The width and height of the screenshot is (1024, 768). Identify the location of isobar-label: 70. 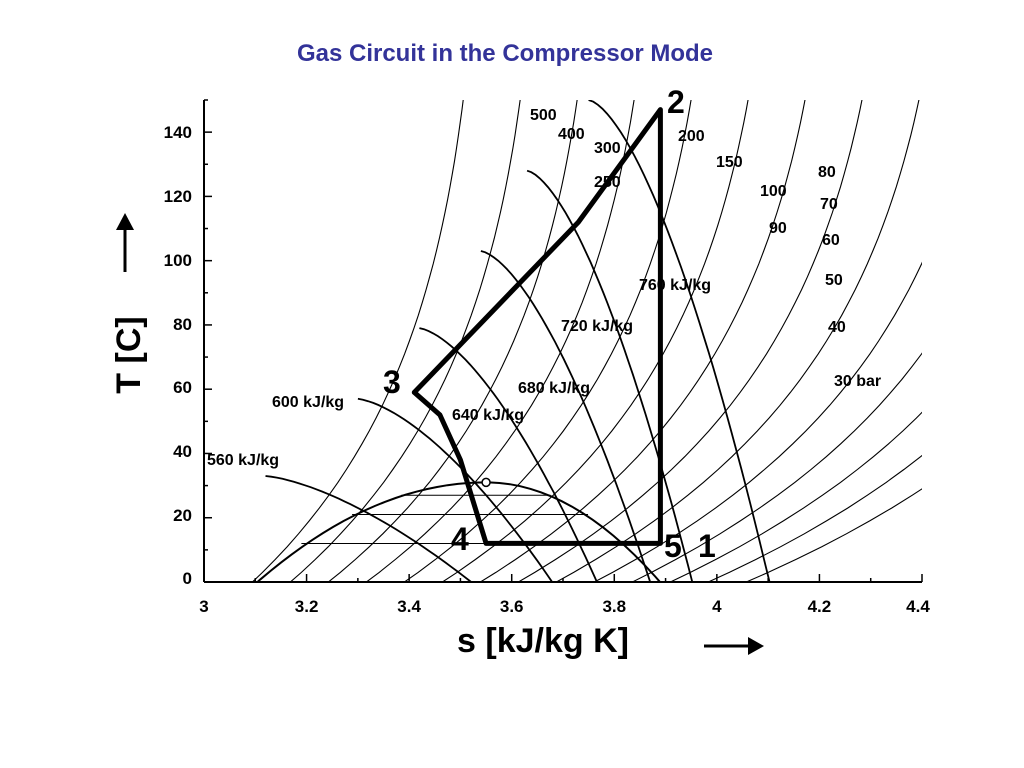
(829, 204).